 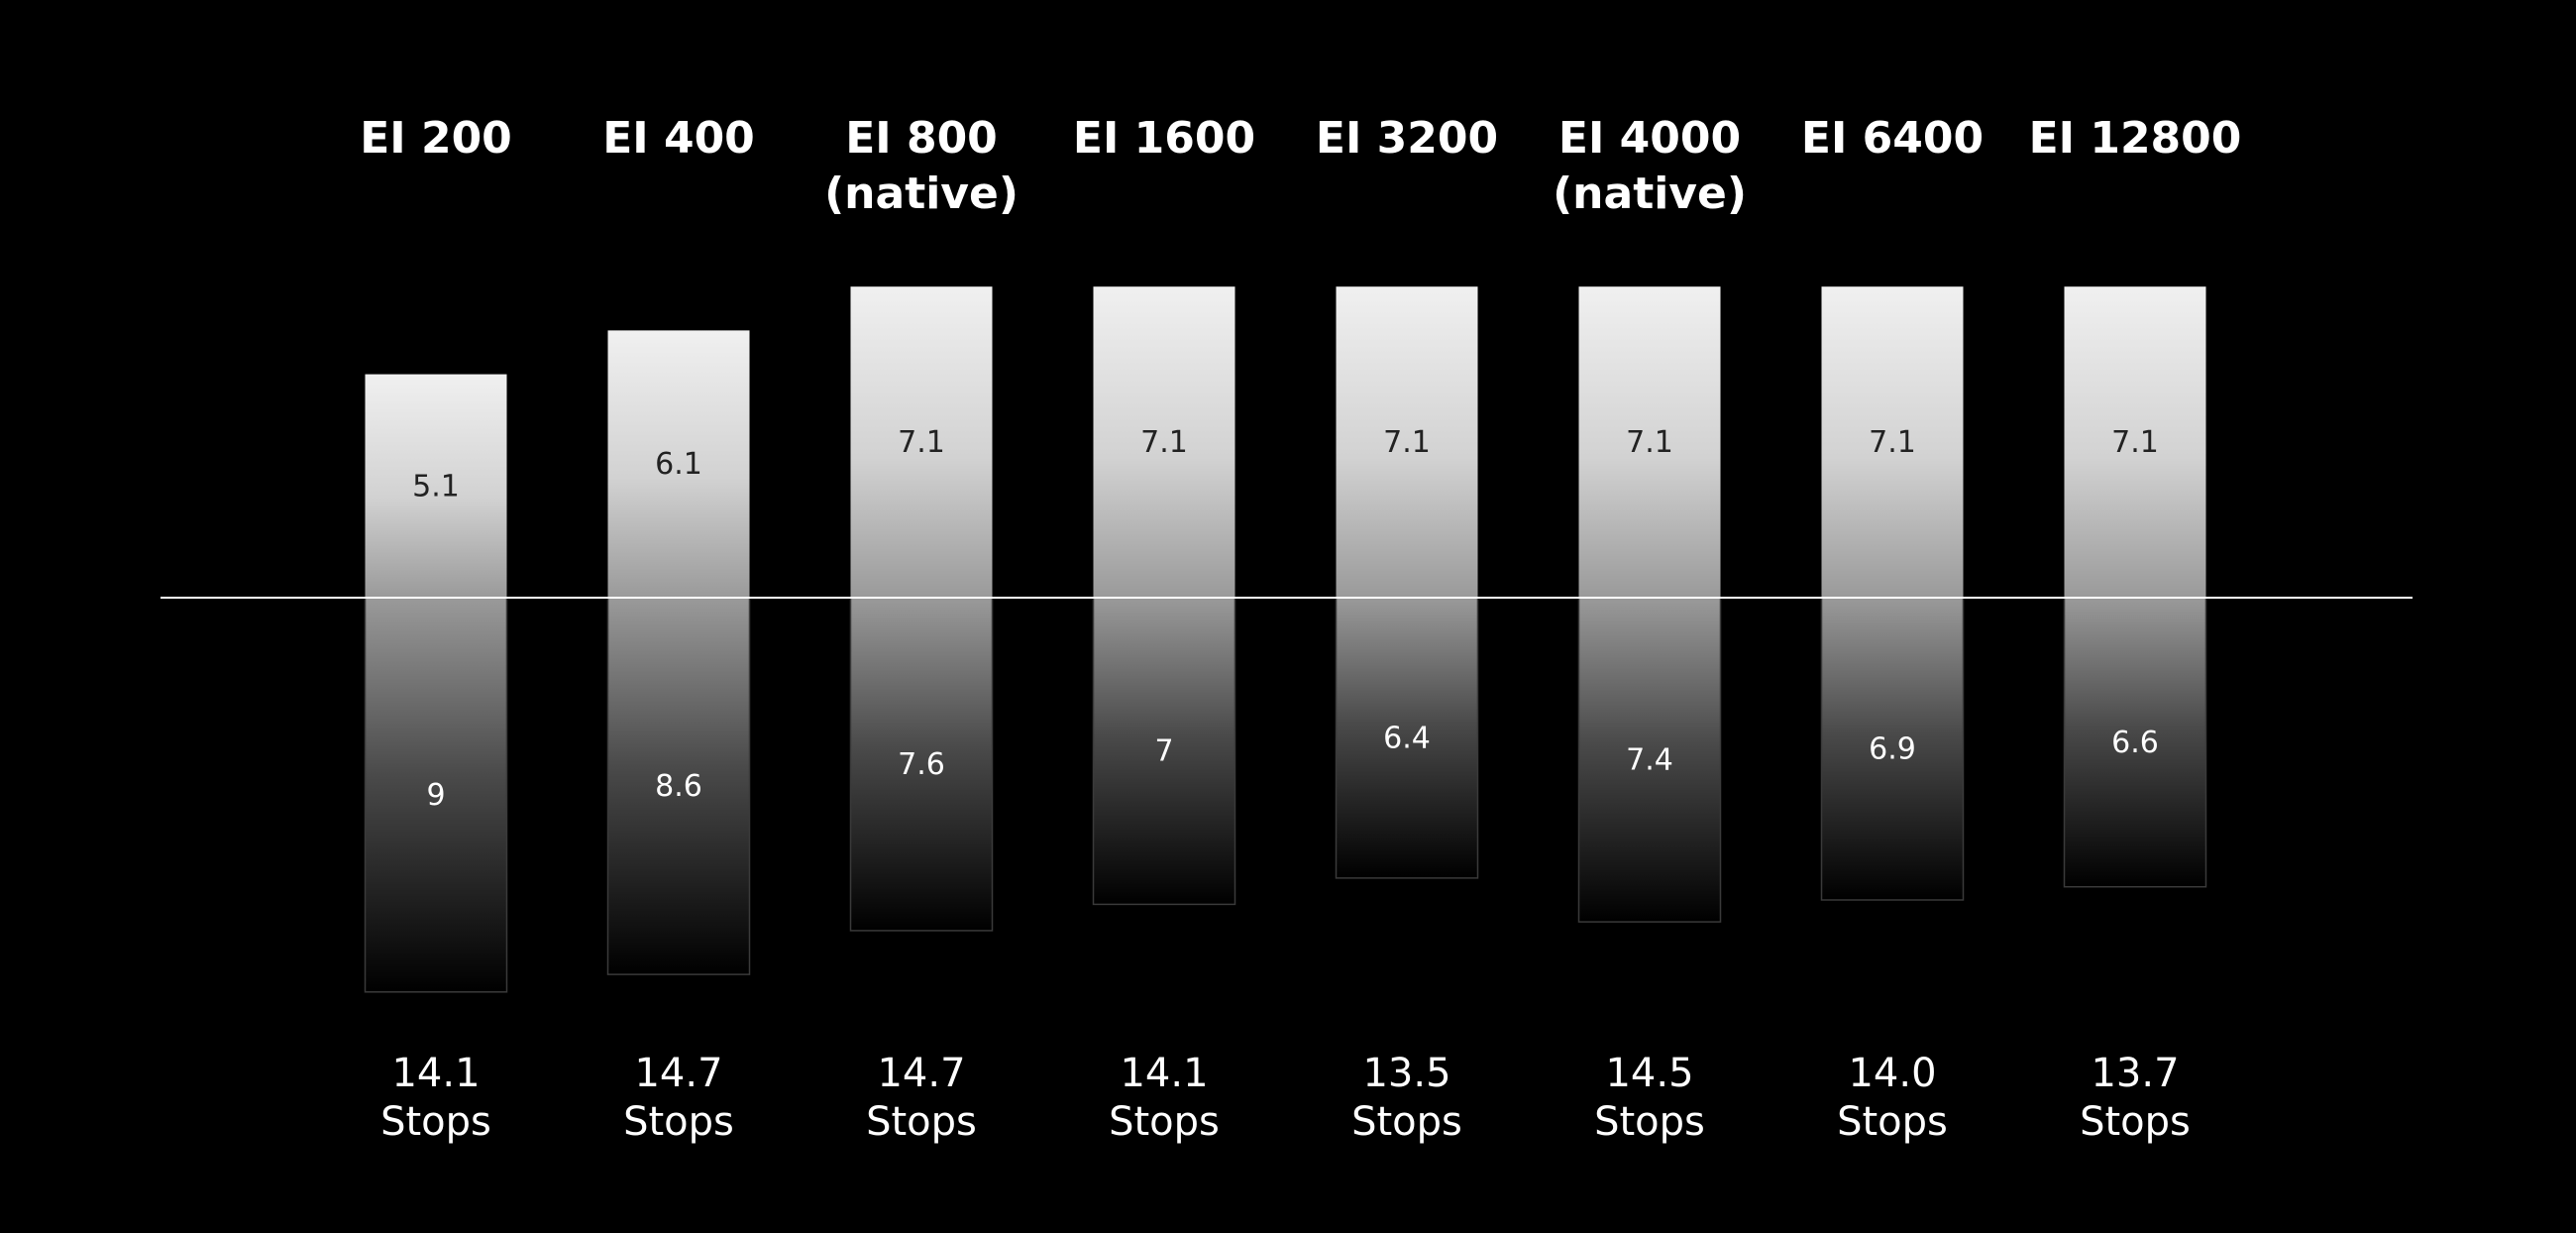 What do you see at coordinates (1649, 1122) in the screenshot?
I see `total-stops-unit-6: Stops` at bounding box center [1649, 1122].